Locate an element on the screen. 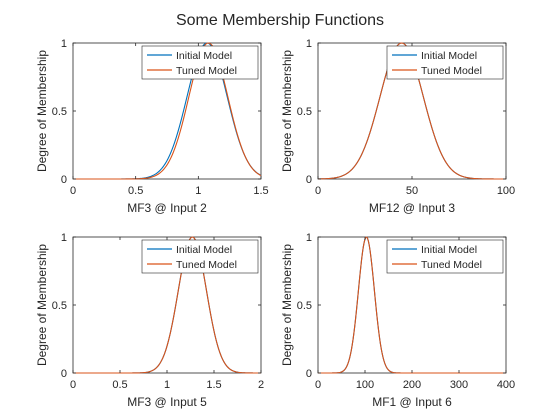 The image size is (560, 420). x-axis-label: MF12 @ Input 3 is located at coordinates (412, 208).